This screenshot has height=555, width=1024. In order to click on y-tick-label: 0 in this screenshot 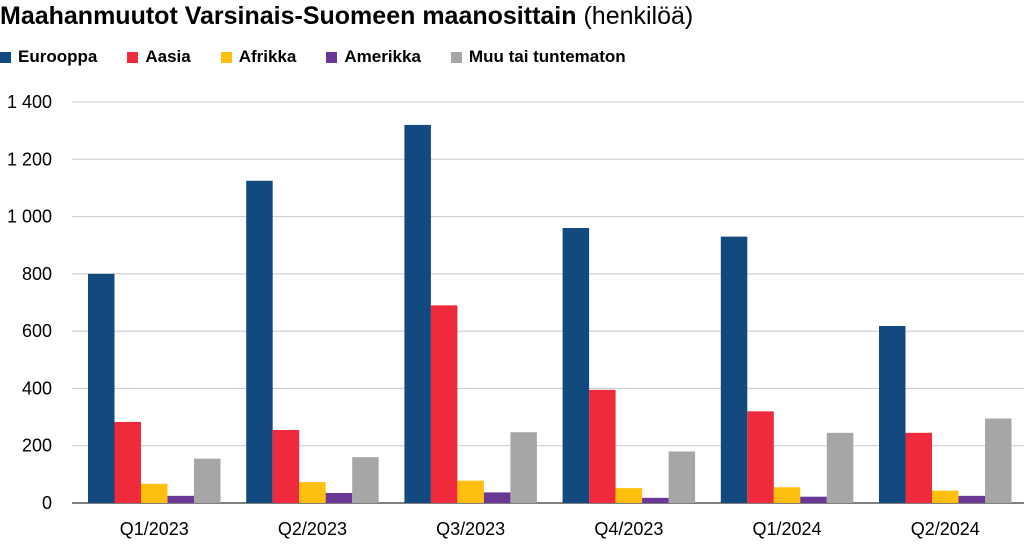, I will do `click(47, 503)`.